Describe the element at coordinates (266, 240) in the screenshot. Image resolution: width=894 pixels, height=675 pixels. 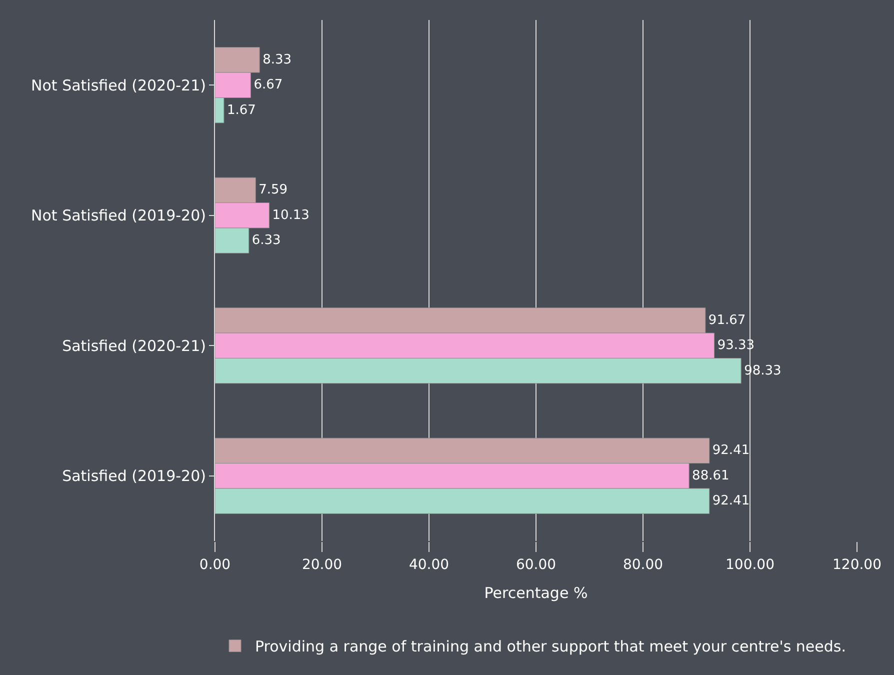
I see `data-label: 6.33` at that location.